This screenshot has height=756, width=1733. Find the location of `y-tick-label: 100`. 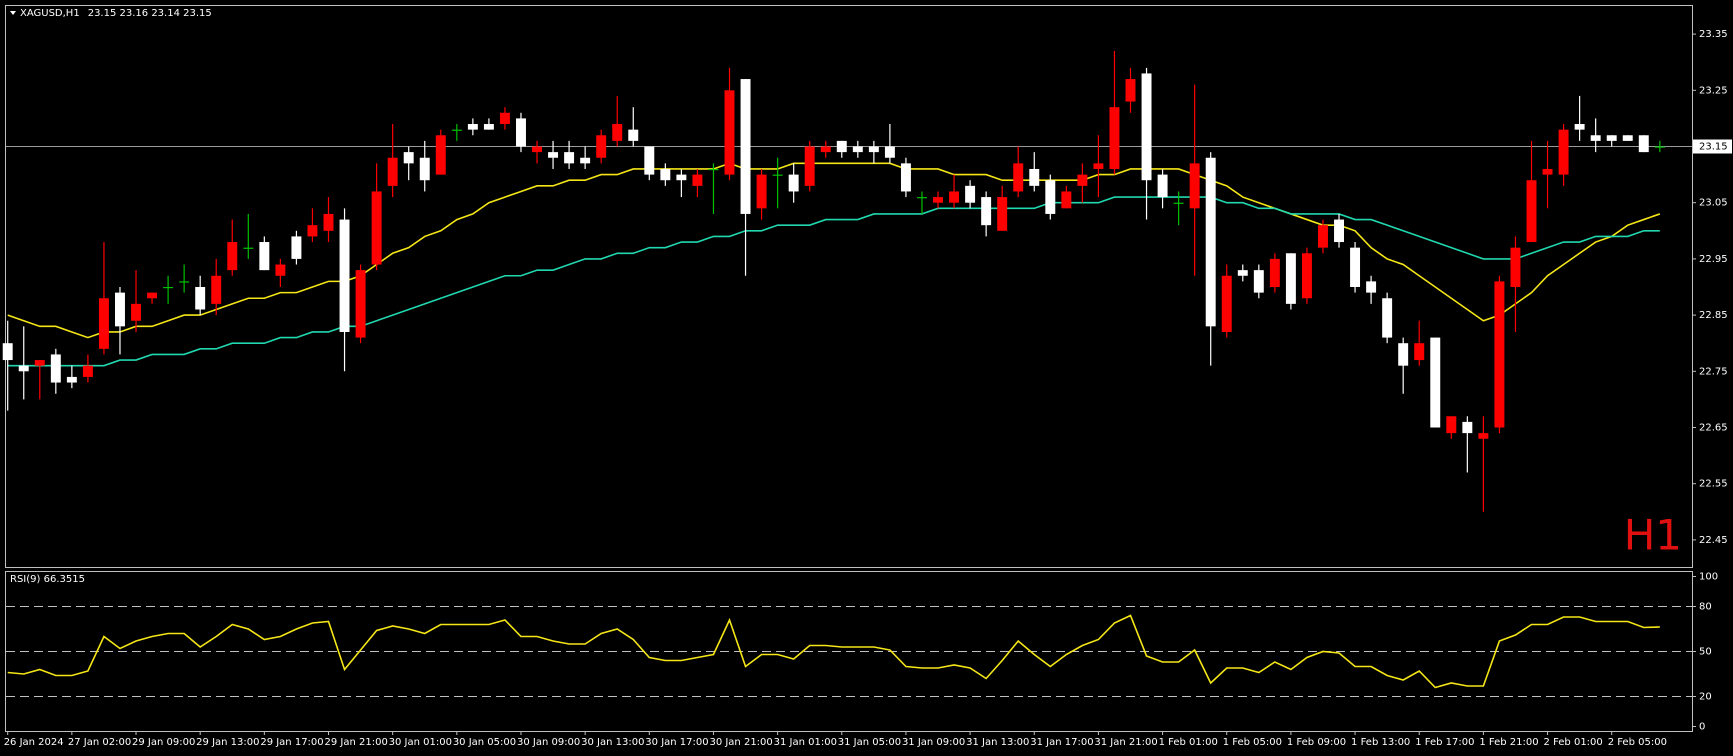

y-tick-label: 100 is located at coordinates (1708, 577).